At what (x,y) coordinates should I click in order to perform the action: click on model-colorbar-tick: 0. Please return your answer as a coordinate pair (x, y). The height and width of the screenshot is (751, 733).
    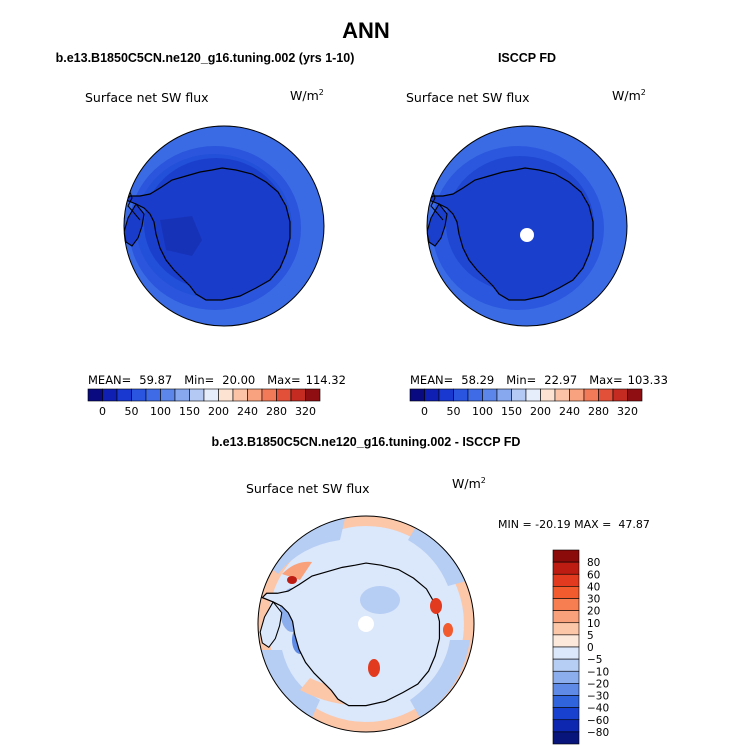
    Looking at the image, I should click on (102, 411).